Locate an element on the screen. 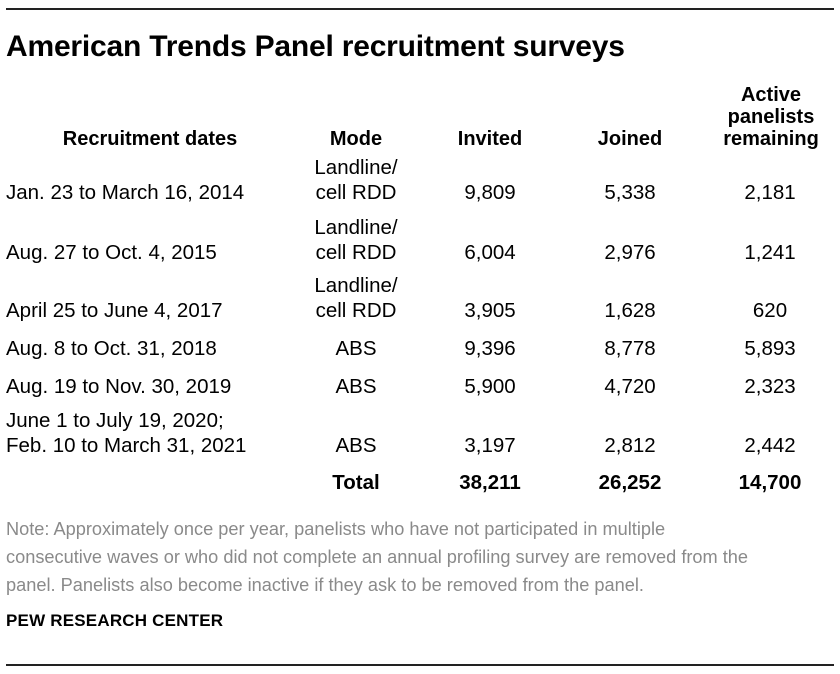  row-dates: Aug. 19 to Nov. 30, 2019 is located at coordinates (119, 386).